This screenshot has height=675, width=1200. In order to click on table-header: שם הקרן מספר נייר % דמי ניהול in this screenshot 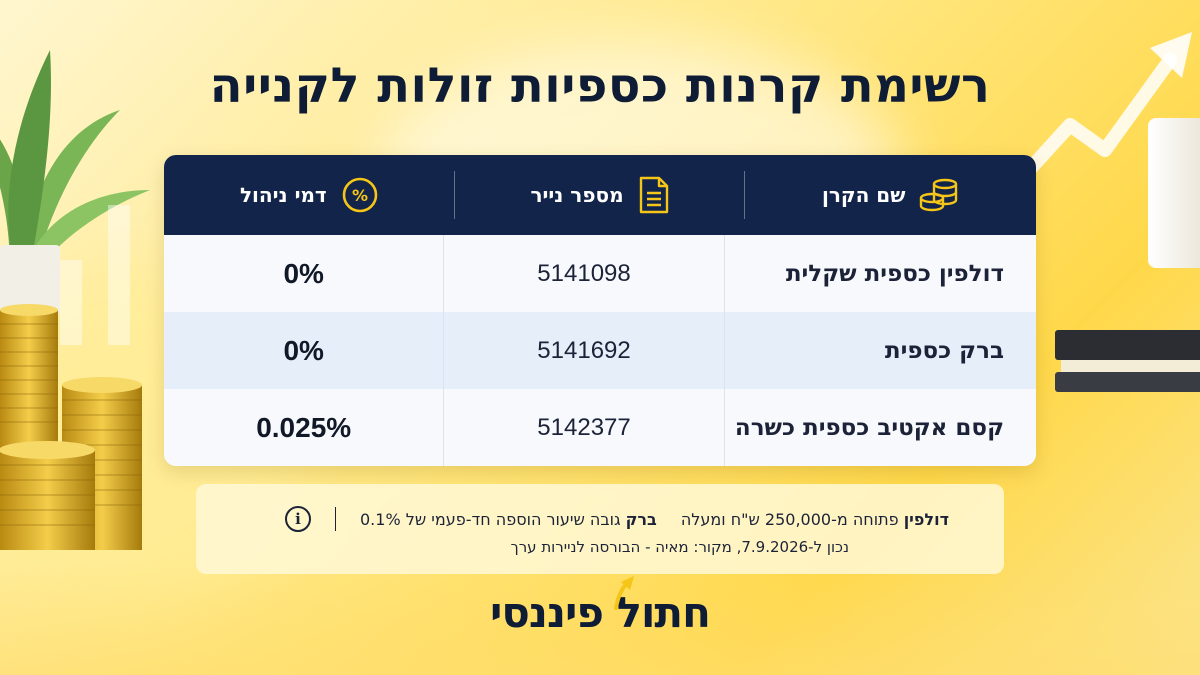, I will do `click(600, 195)`.